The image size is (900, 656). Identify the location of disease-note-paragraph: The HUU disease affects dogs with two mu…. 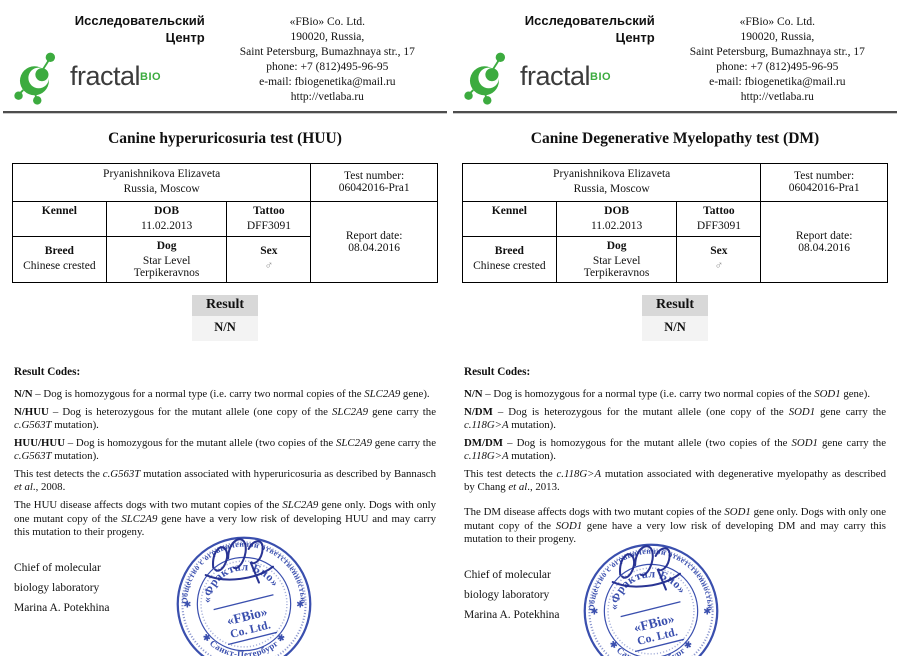
(225, 519).